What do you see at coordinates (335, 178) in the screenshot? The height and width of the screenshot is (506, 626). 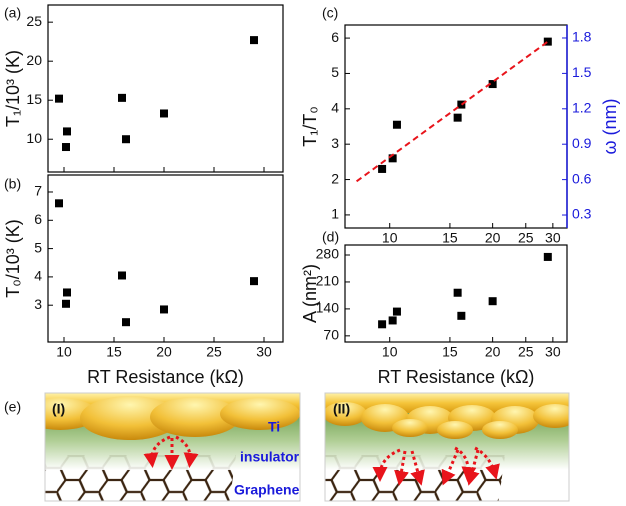 I see `y-tick-label: 2` at bounding box center [335, 178].